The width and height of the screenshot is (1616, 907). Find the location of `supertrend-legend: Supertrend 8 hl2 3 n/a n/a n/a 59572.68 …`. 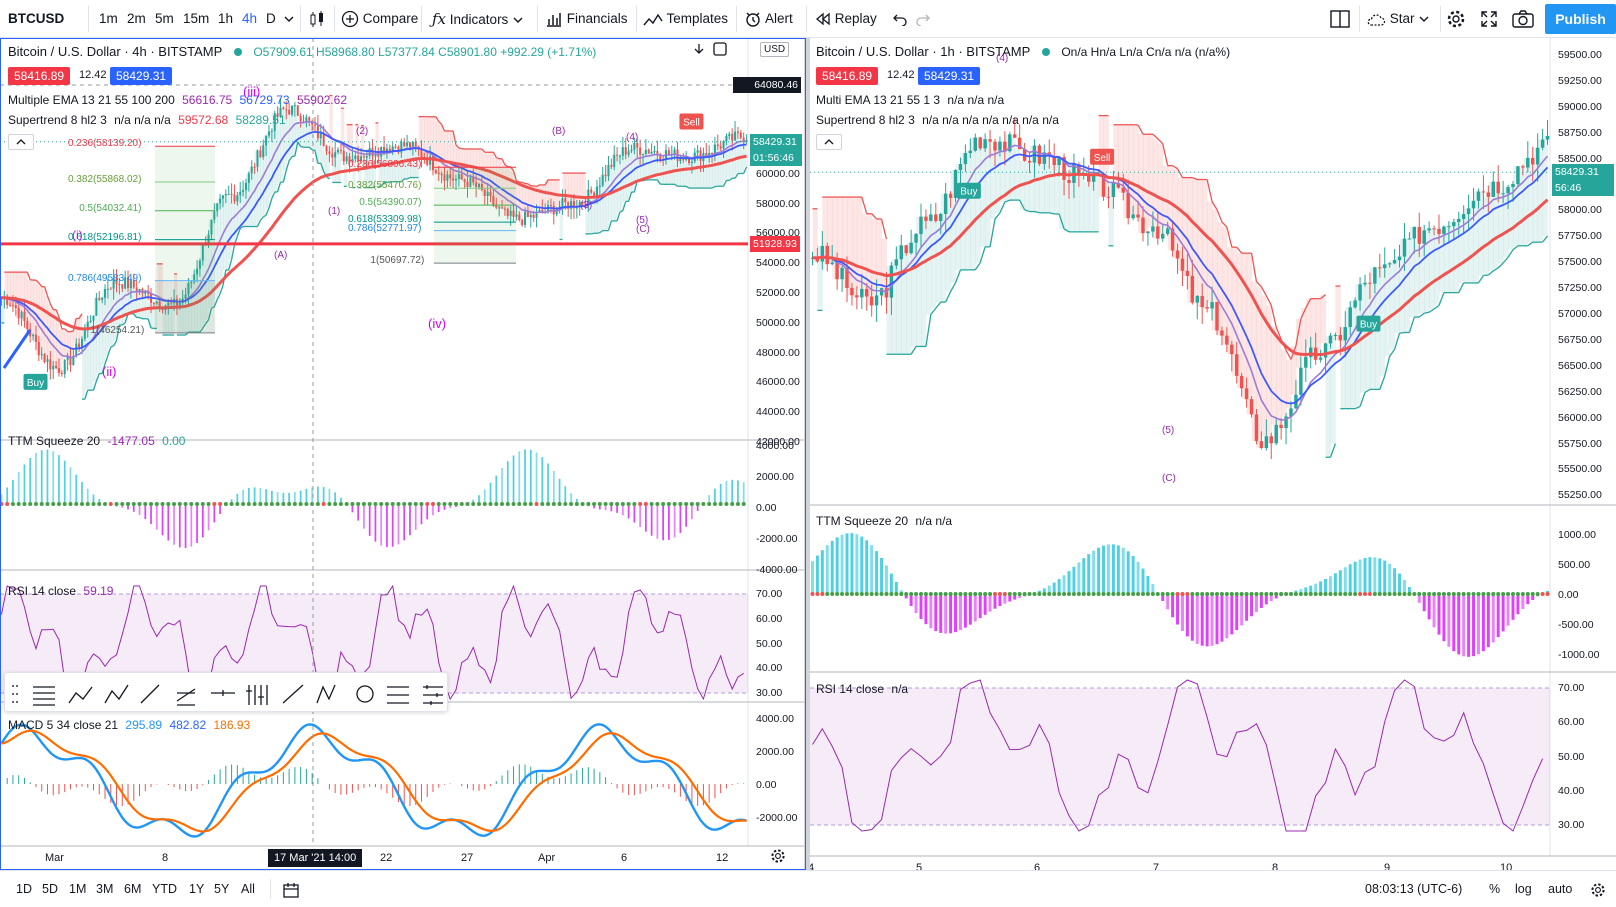

supertrend-legend: Supertrend 8 hl2 3 n/a n/a n/a 59572.68 … is located at coordinates (147, 120).